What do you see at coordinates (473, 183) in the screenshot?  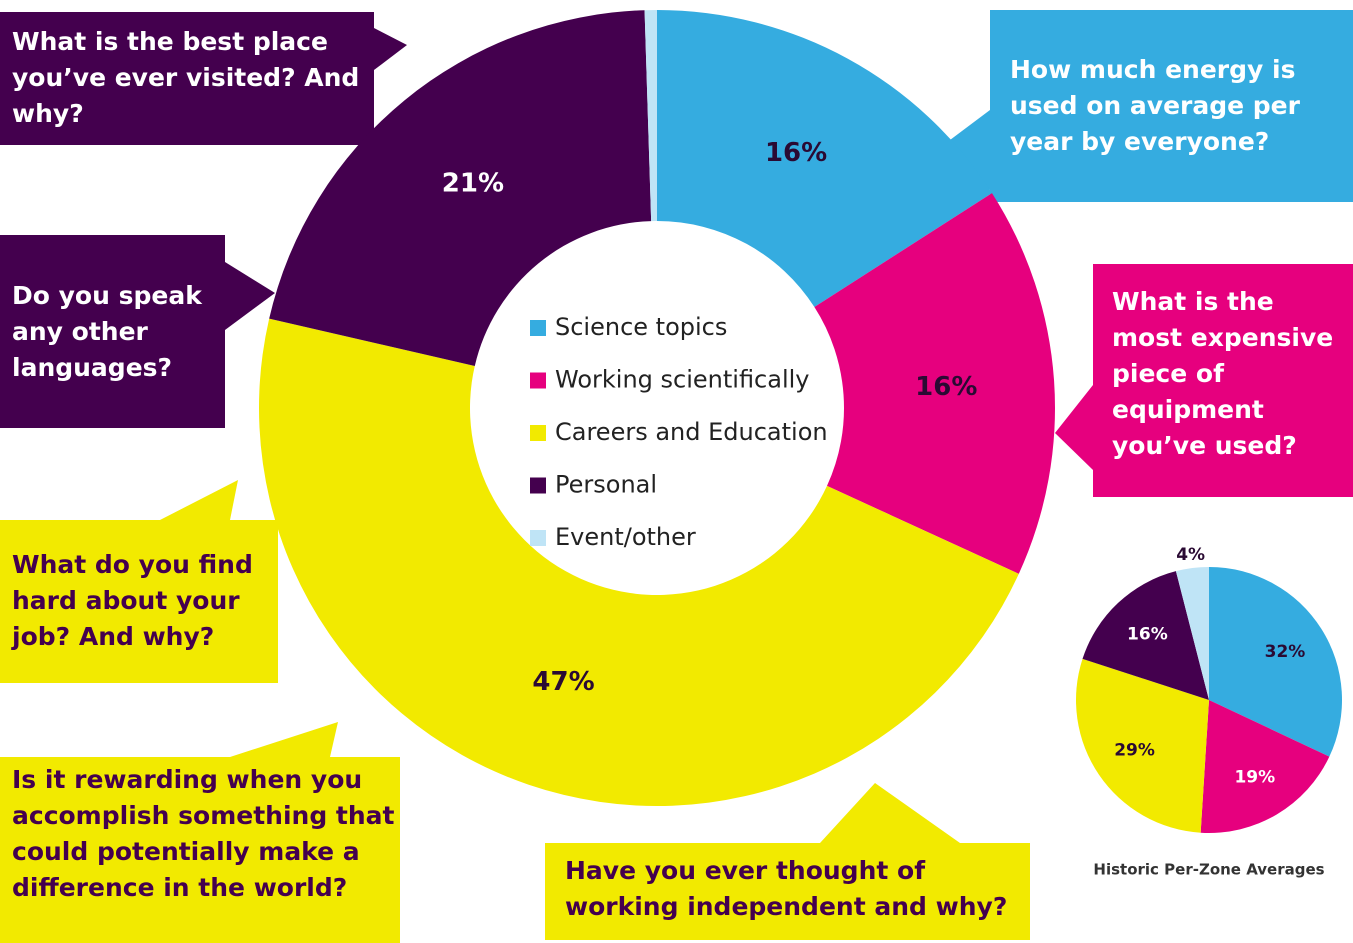 I see `value-label: 21%` at bounding box center [473, 183].